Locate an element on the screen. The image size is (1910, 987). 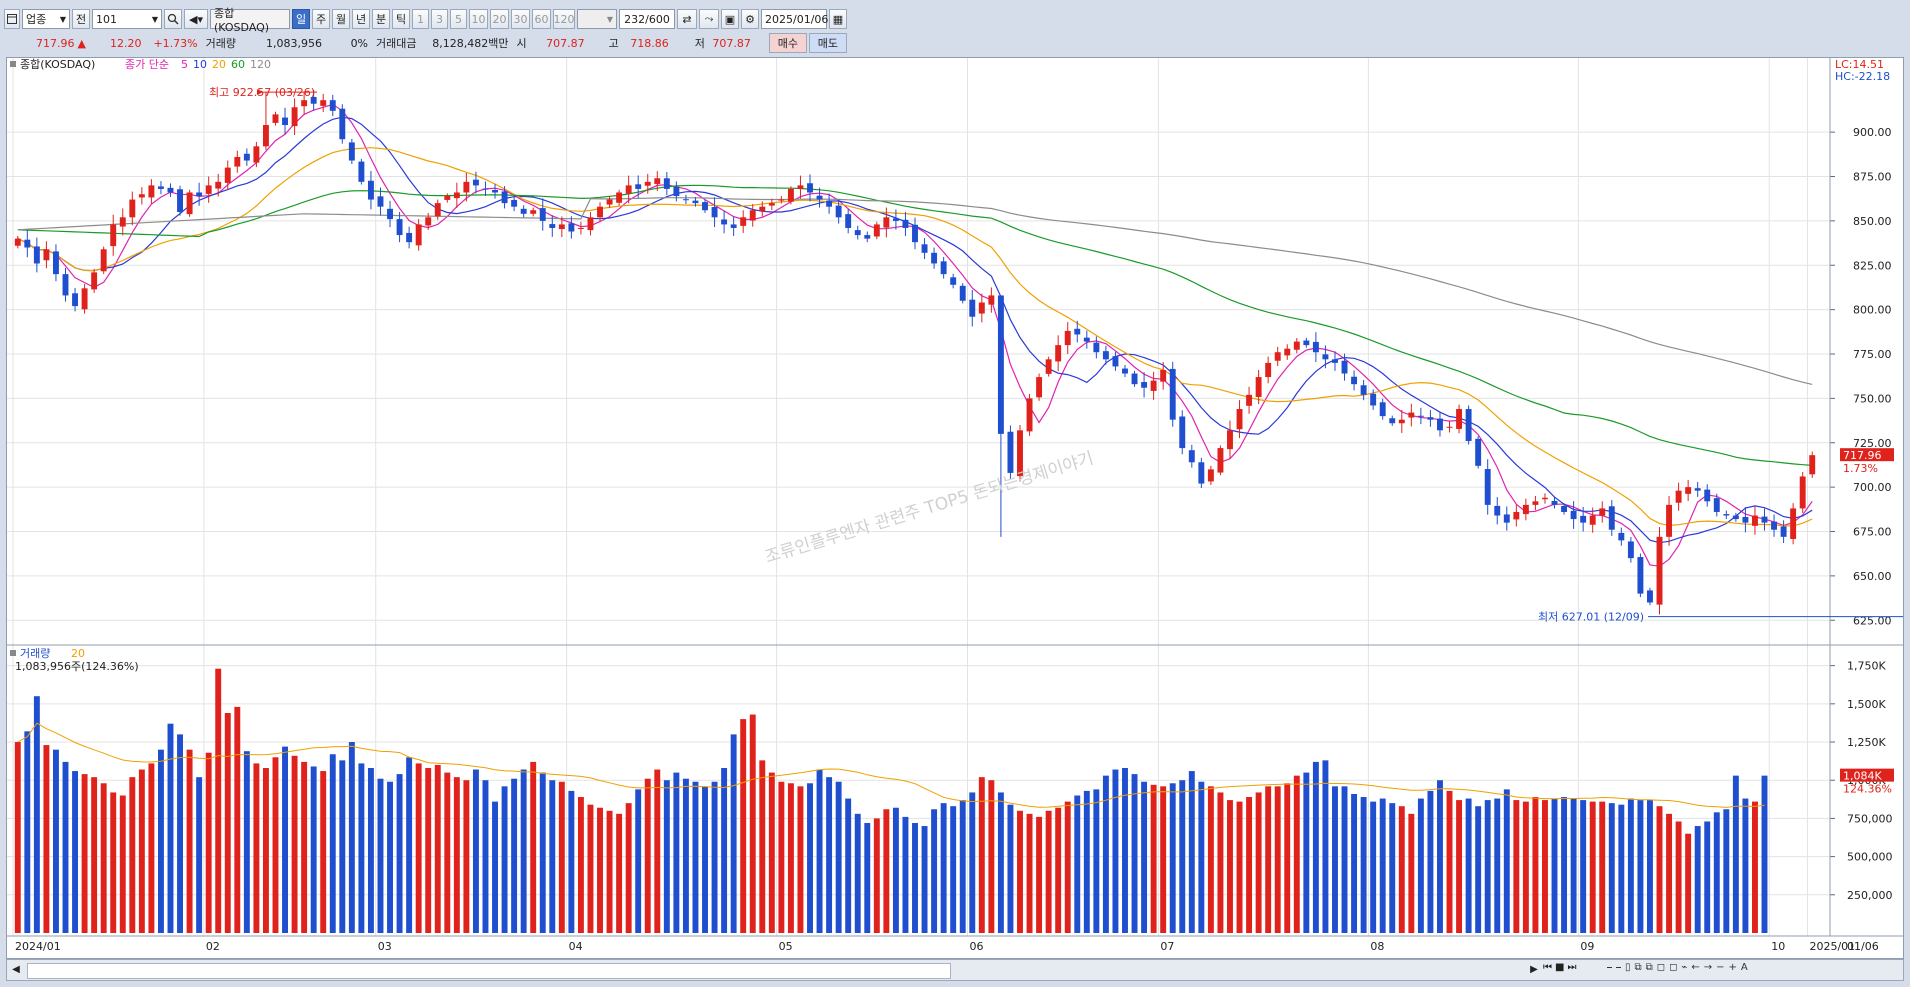
interval-5: 5 is located at coordinates (458, 19).